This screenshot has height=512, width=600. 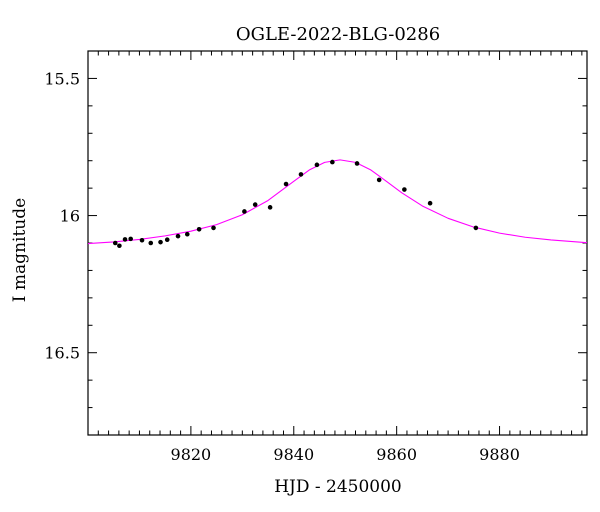 What do you see at coordinates (20, 250) in the screenshot?
I see `y-axis-label: I magnitude` at bounding box center [20, 250].